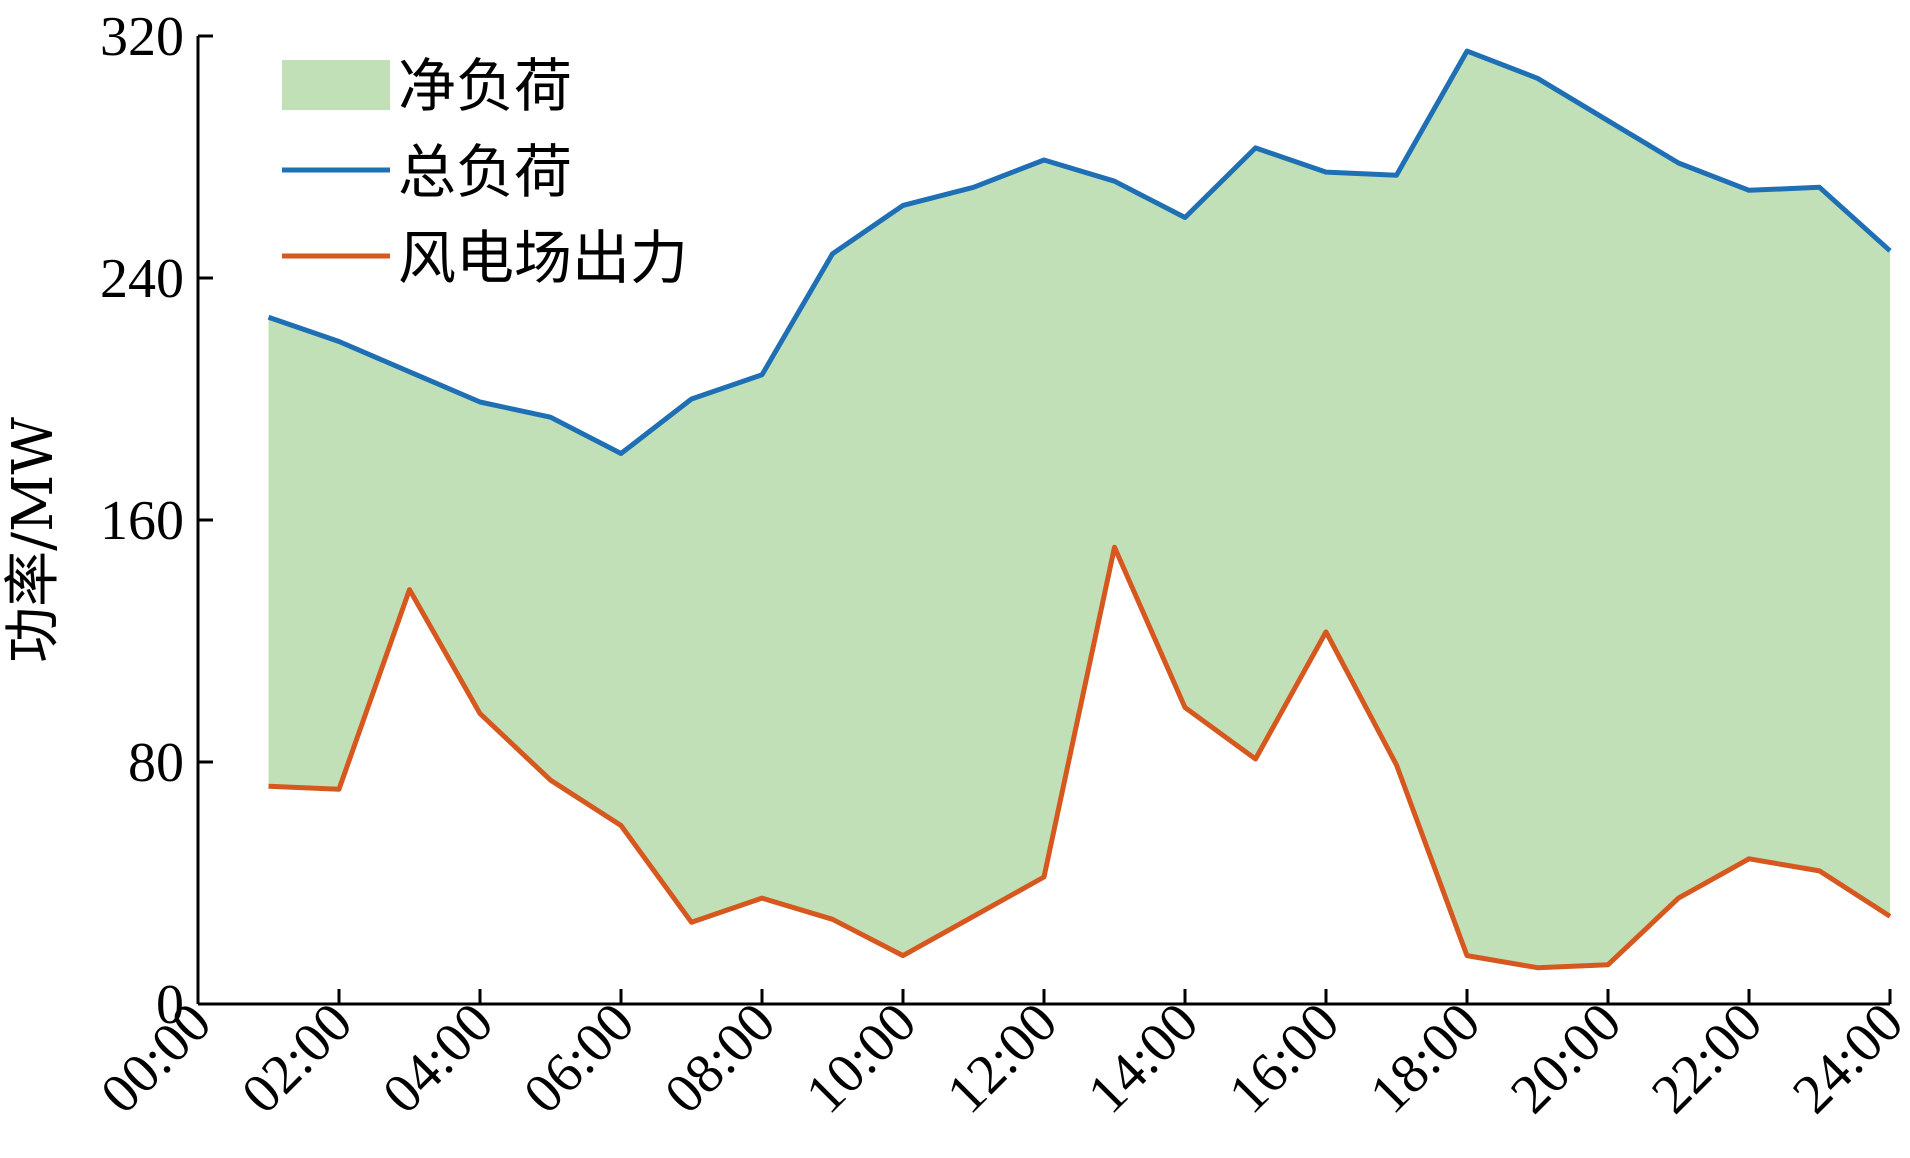 Image resolution: width=1910 pixels, height=1158 pixels. What do you see at coordinates (720, 1058) in the screenshot?
I see `x-tick-label: 08:00` at bounding box center [720, 1058].